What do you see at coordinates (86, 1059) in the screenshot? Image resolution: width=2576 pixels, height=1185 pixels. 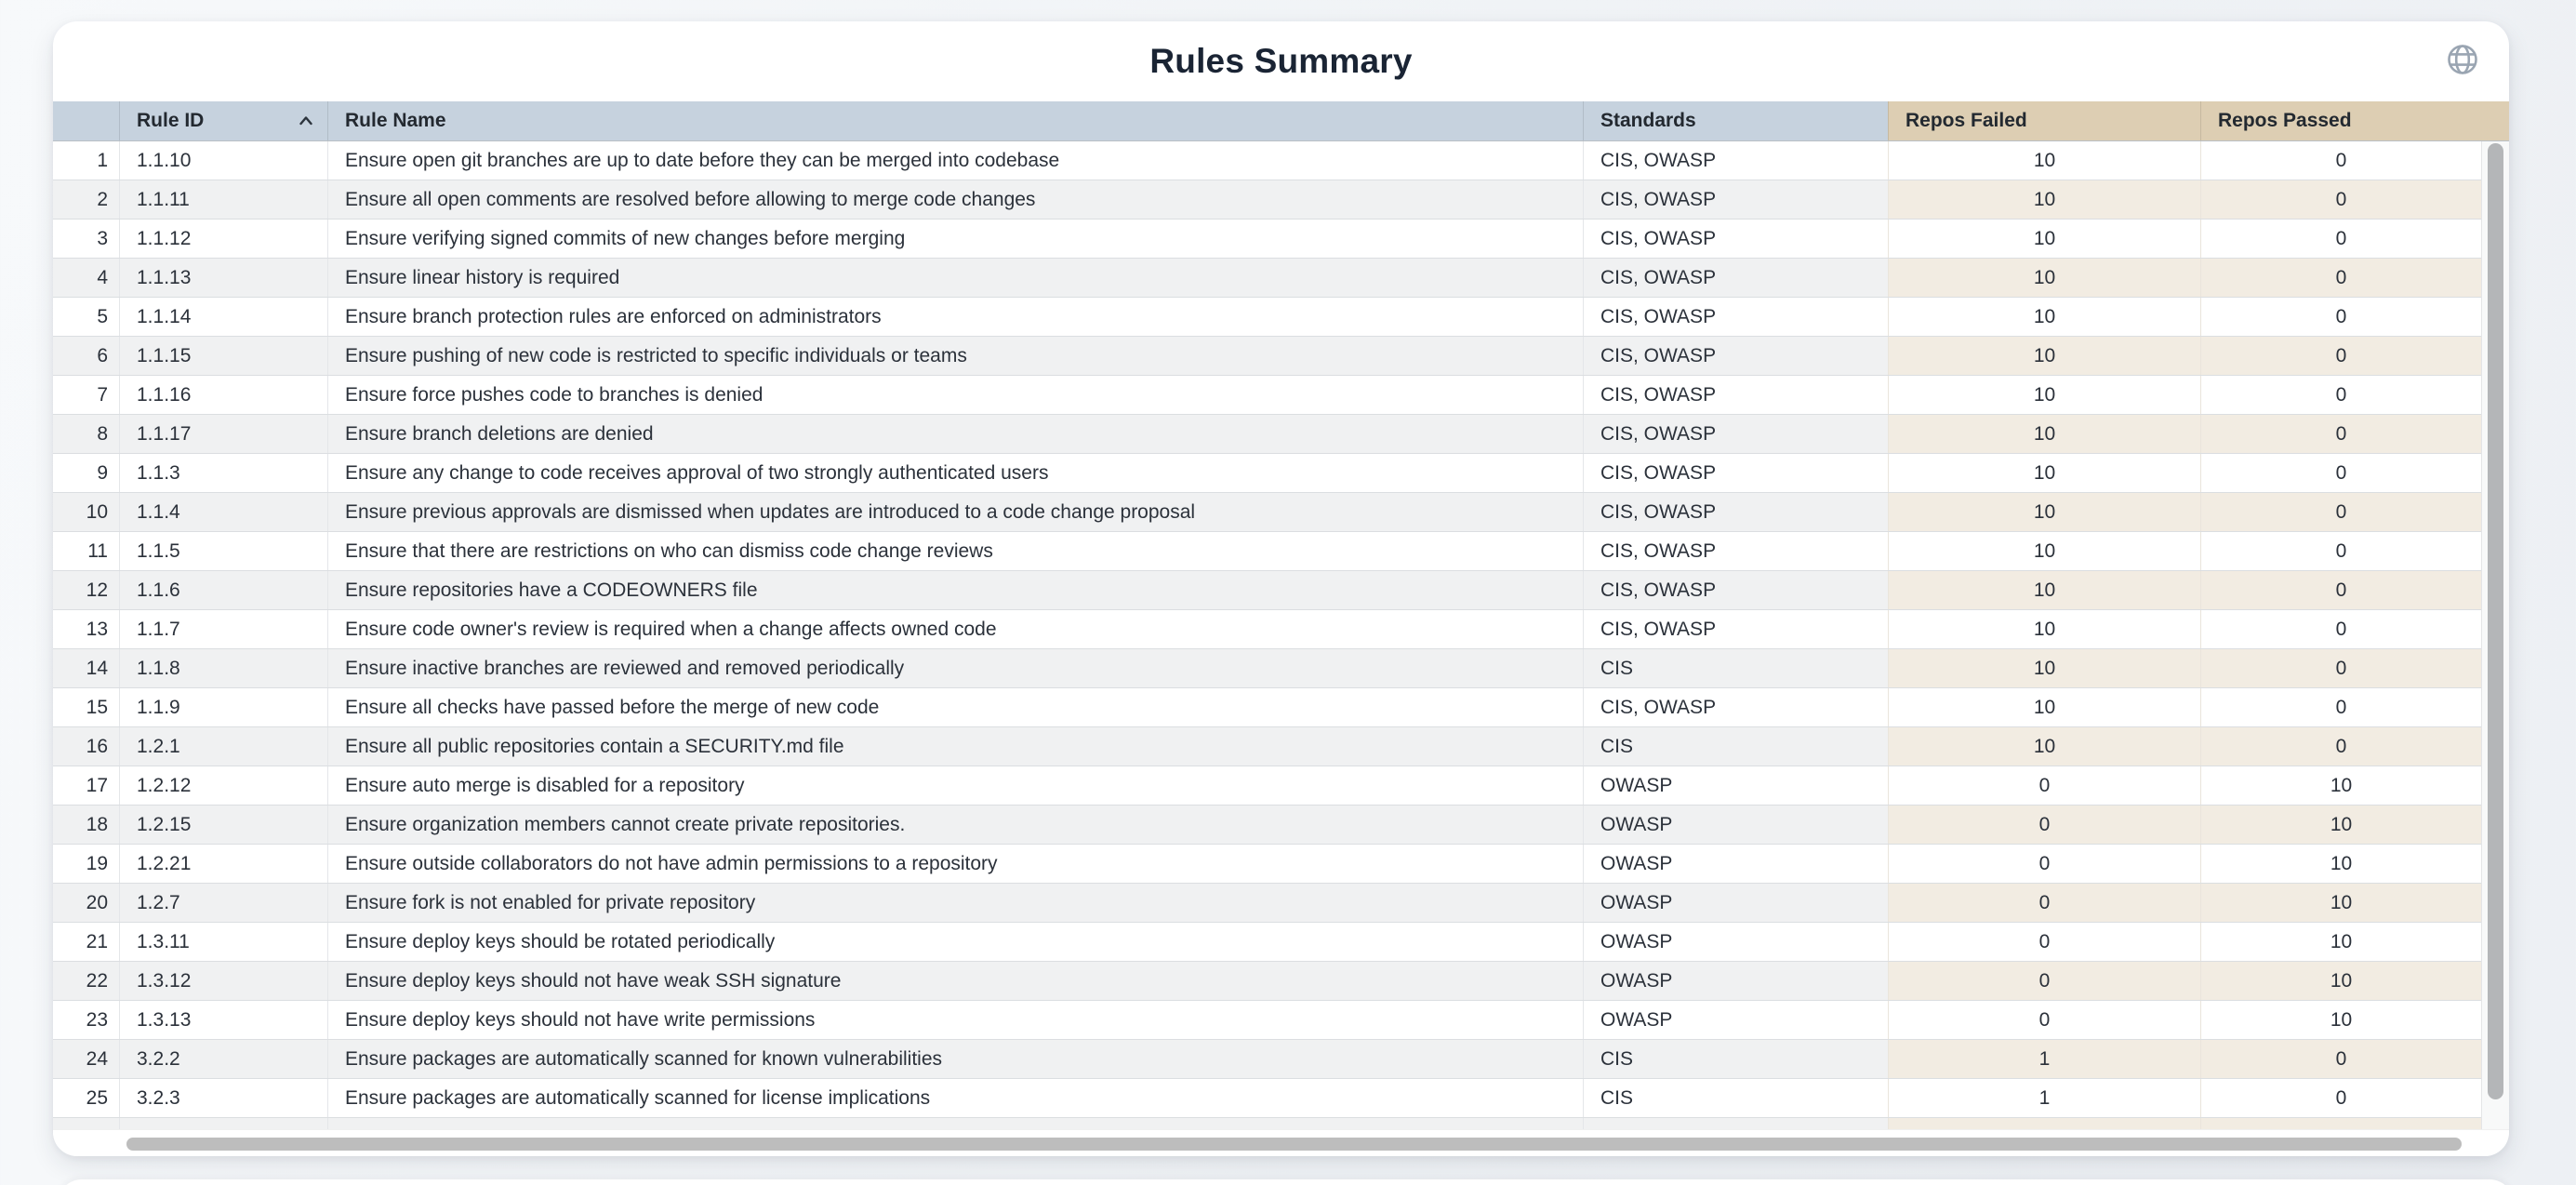 I see `cell-index: 24` at bounding box center [86, 1059].